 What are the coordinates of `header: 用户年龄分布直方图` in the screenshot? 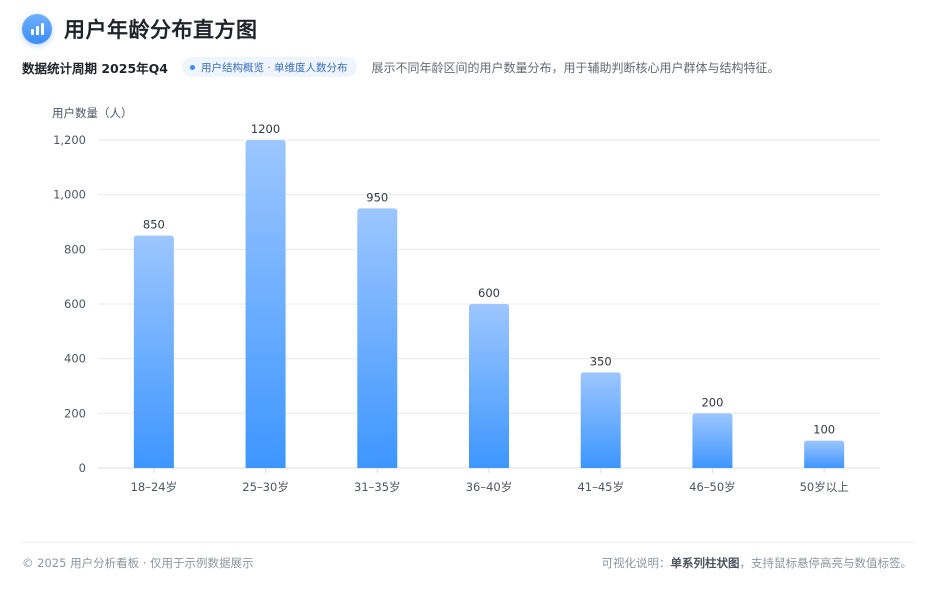 It's located at (140, 29).